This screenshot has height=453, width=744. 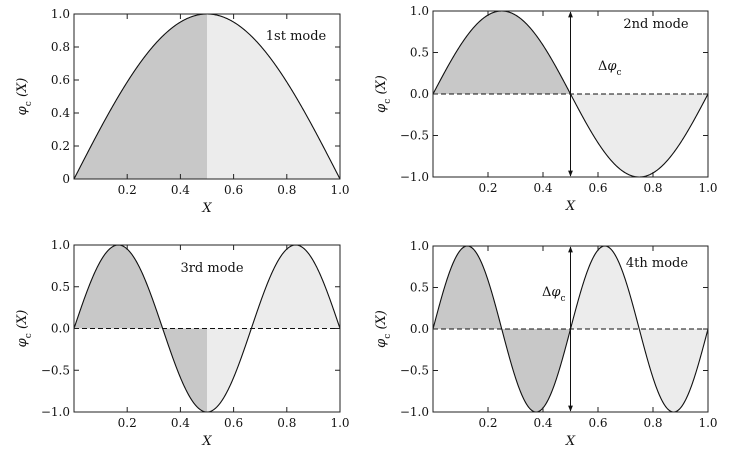 I want to click on y-tick-label: 0.6, so click(x=60, y=80).